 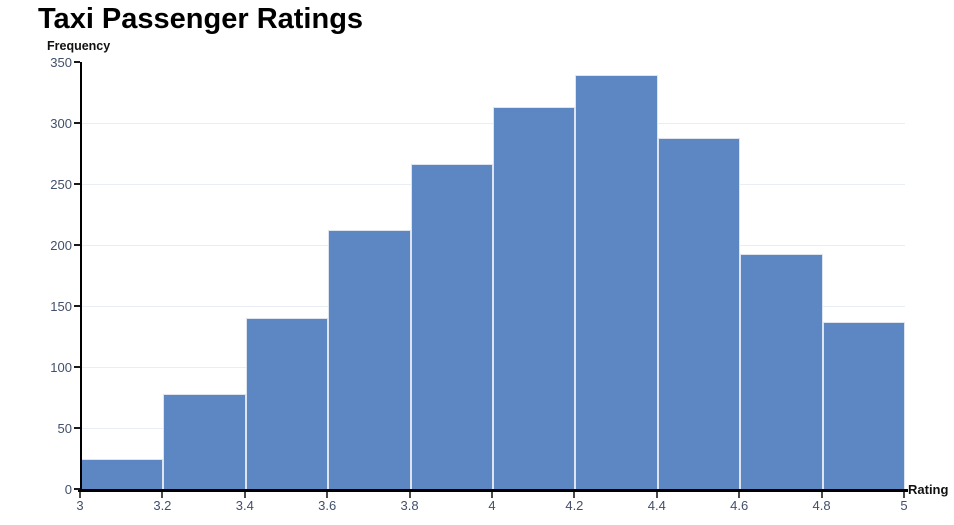 What do you see at coordinates (821, 505) in the screenshot?
I see `x-tick-label: 4.8` at bounding box center [821, 505].